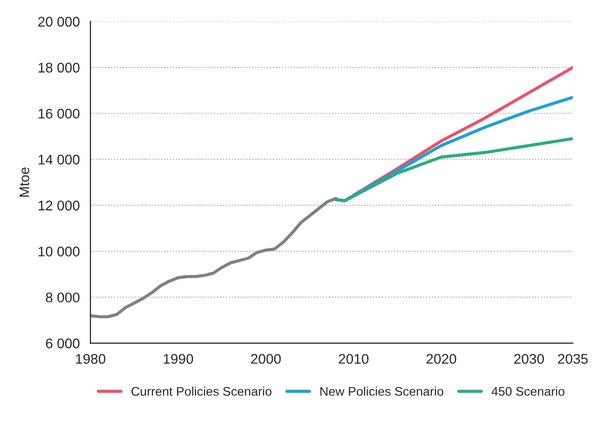  I want to click on x-tick-label: 1980, so click(91, 359).